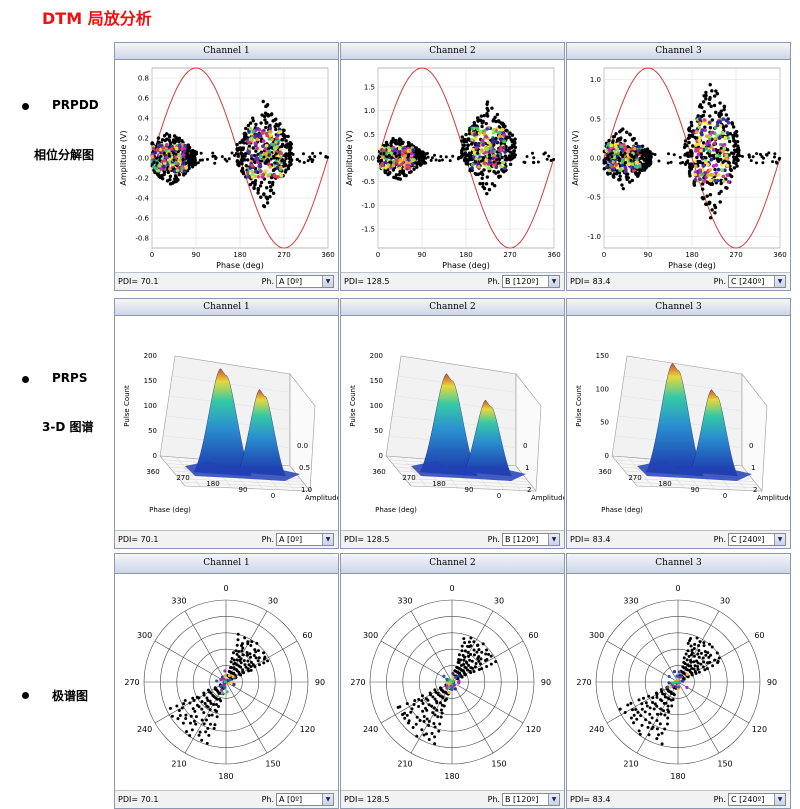  Describe the element at coordinates (448, 425) in the screenshot. I see `surface-peak` at that location.